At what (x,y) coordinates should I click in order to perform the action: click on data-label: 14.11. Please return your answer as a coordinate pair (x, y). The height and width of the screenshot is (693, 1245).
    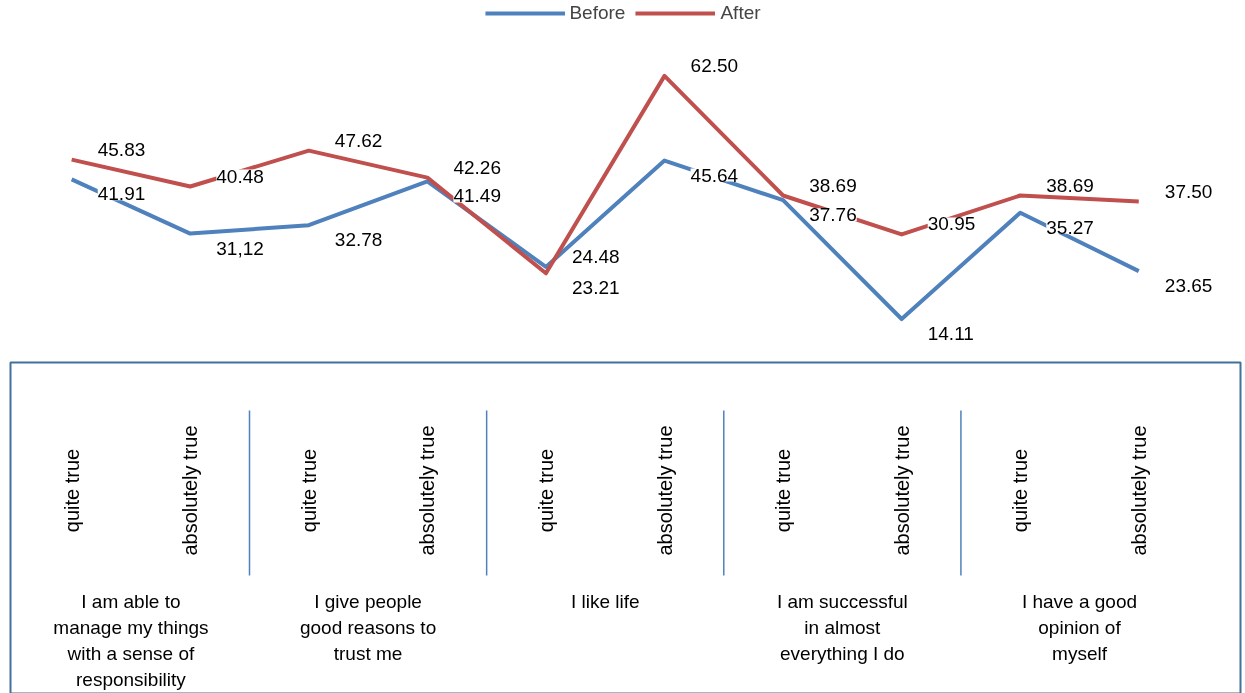
    Looking at the image, I should click on (950, 334).